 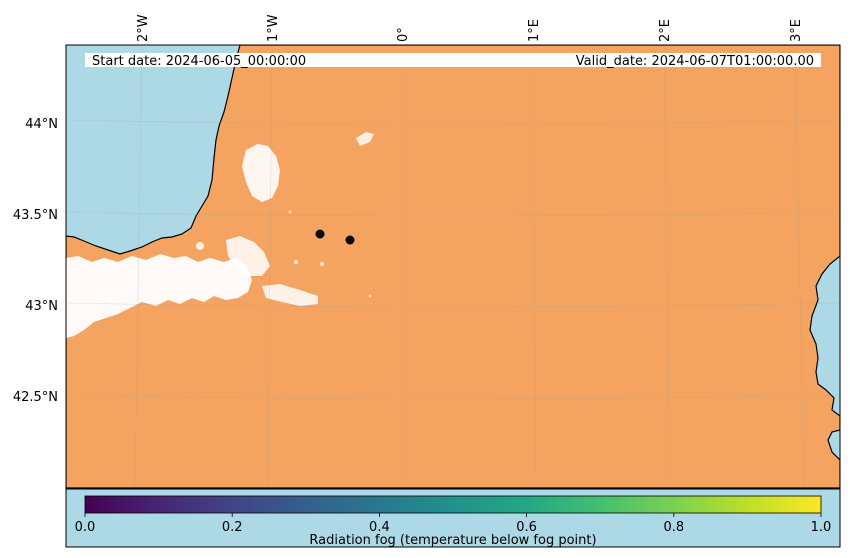 What do you see at coordinates (526, 527) in the screenshot?
I see `colorbar-tick-label: 0.6` at bounding box center [526, 527].